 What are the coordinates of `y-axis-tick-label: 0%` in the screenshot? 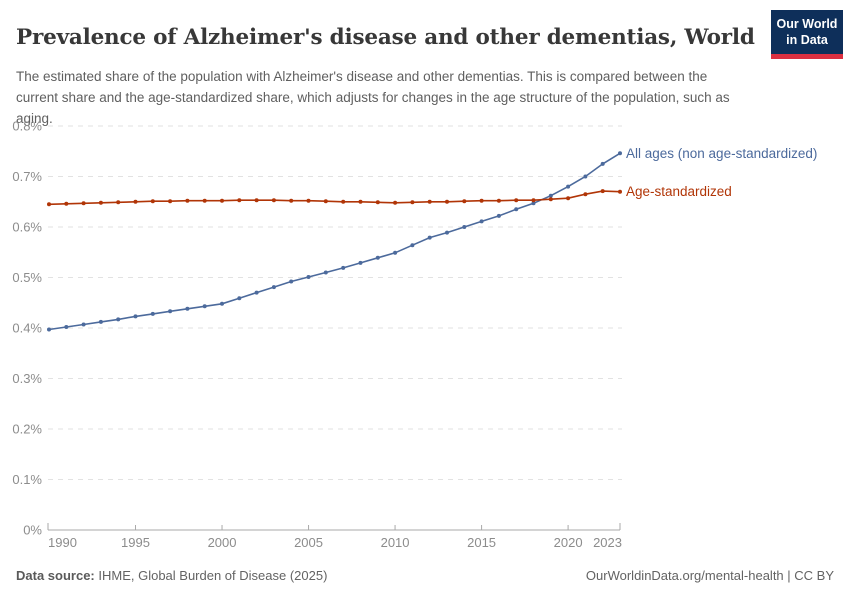 It's located at (32, 530).